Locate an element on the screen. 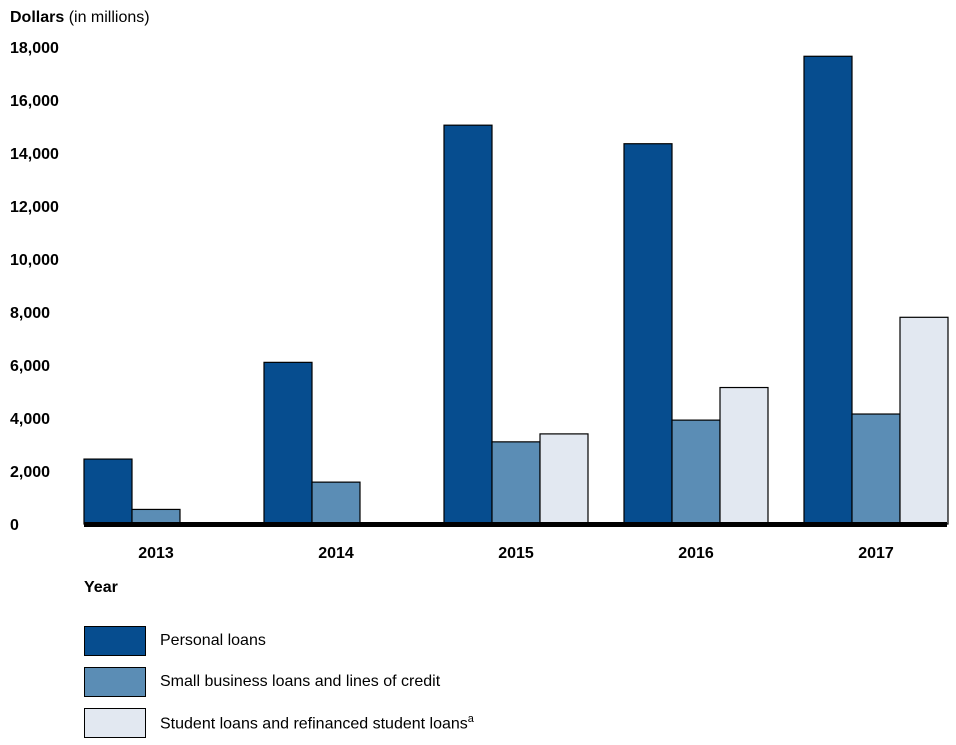  x-tick-label: 2017 is located at coordinates (876, 553).